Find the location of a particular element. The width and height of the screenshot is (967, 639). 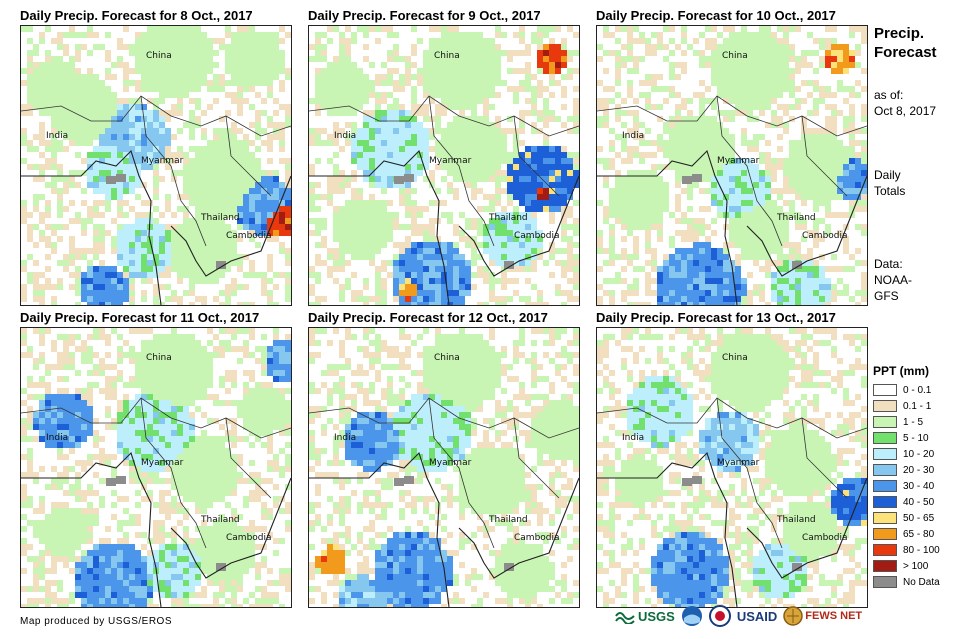

totals-line-2: Totals is located at coordinates (890, 191).